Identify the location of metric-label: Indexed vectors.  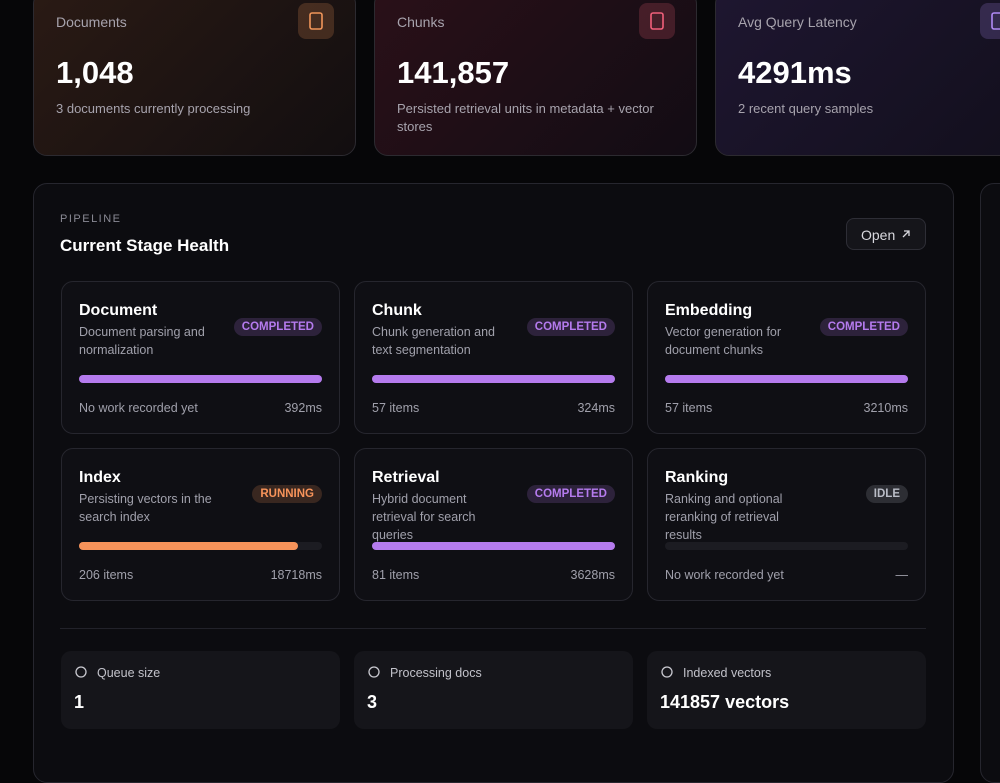
(727, 673).